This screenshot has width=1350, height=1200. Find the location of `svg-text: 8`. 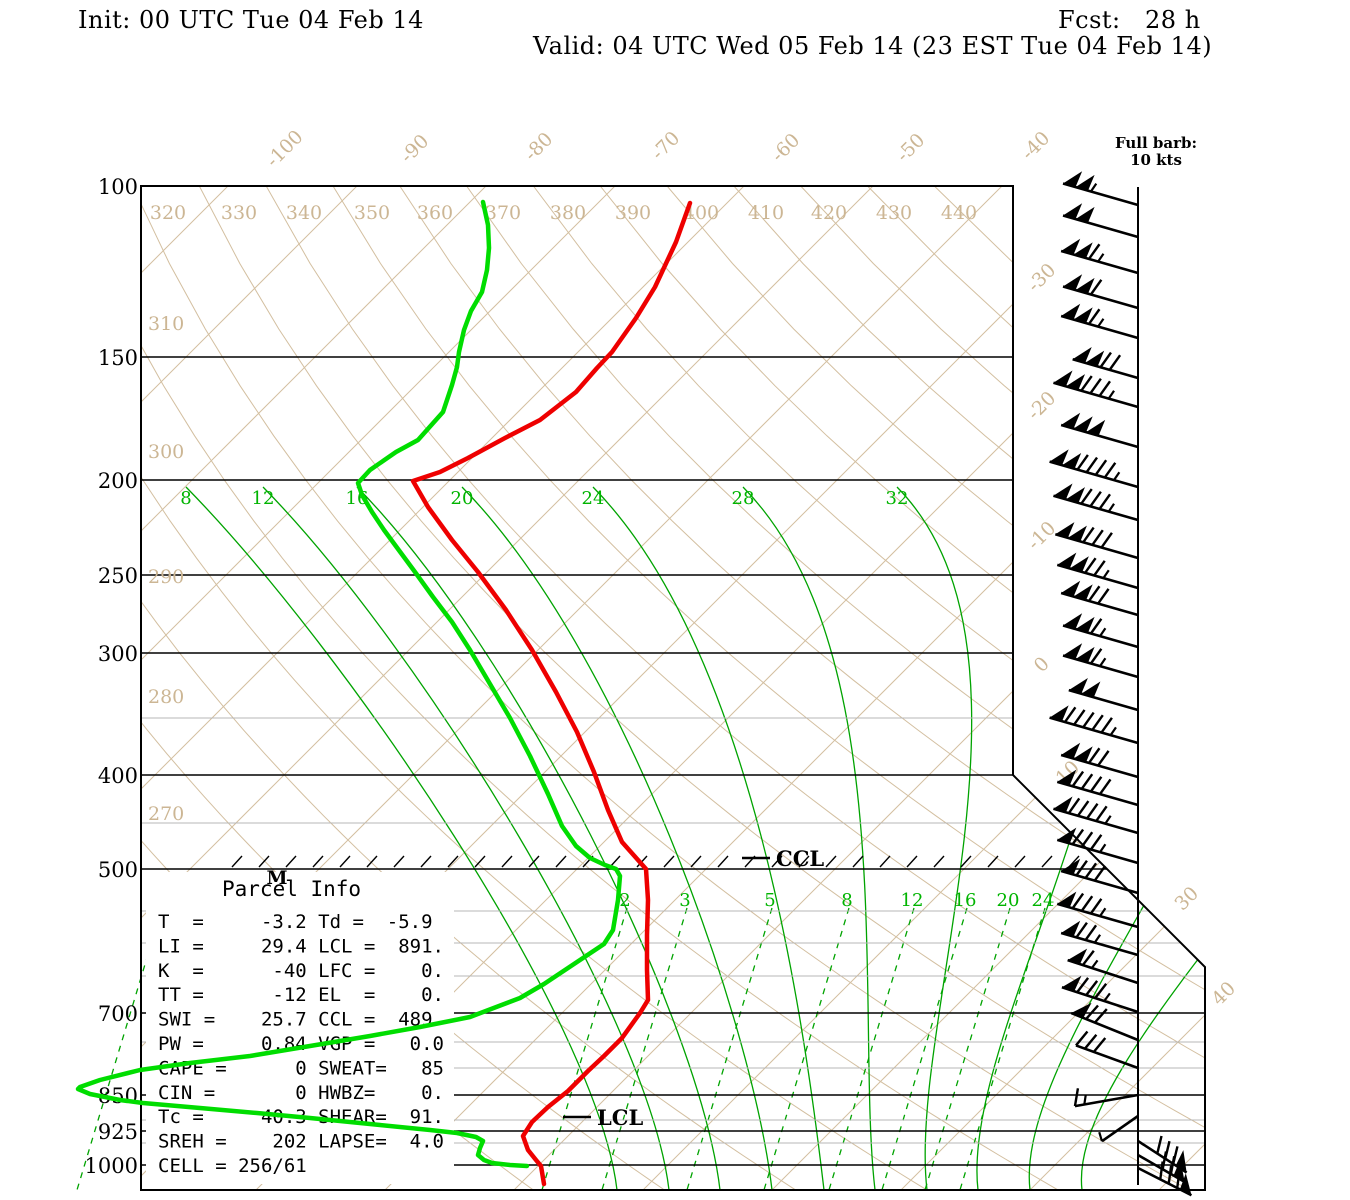

svg-text: 8 is located at coordinates (185, 498).